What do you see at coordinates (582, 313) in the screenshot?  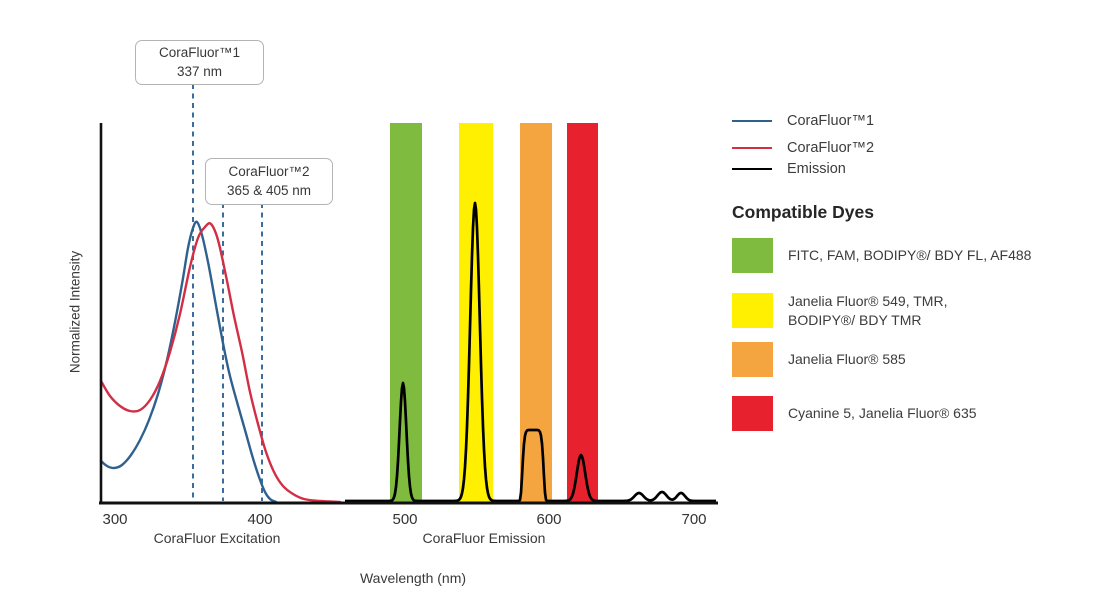 I see `filter-band-red` at bounding box center [582, 313].